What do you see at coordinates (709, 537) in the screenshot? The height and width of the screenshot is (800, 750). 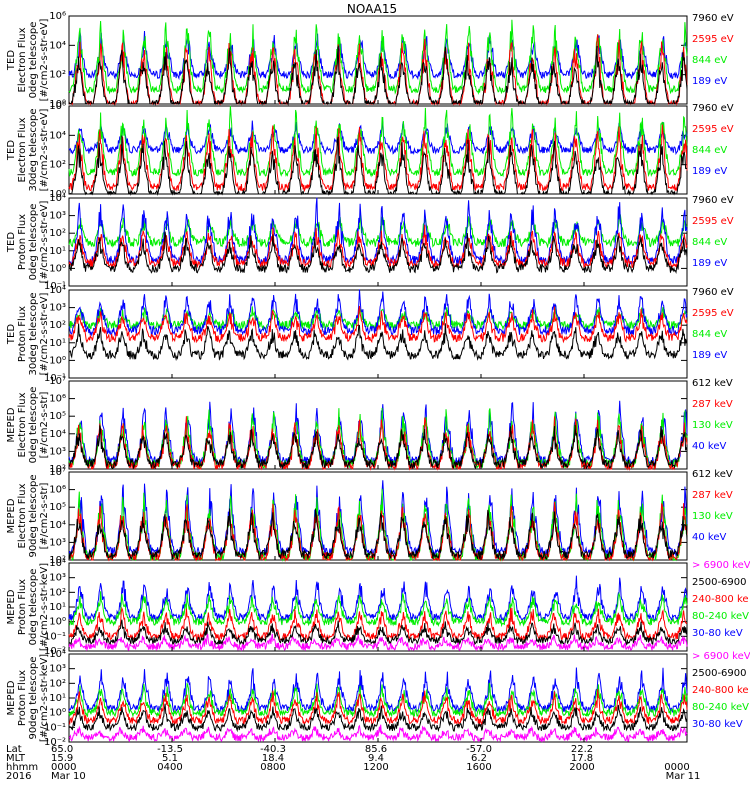 I see `legend-entry: 40 keV` at bounding box center [709, 537].